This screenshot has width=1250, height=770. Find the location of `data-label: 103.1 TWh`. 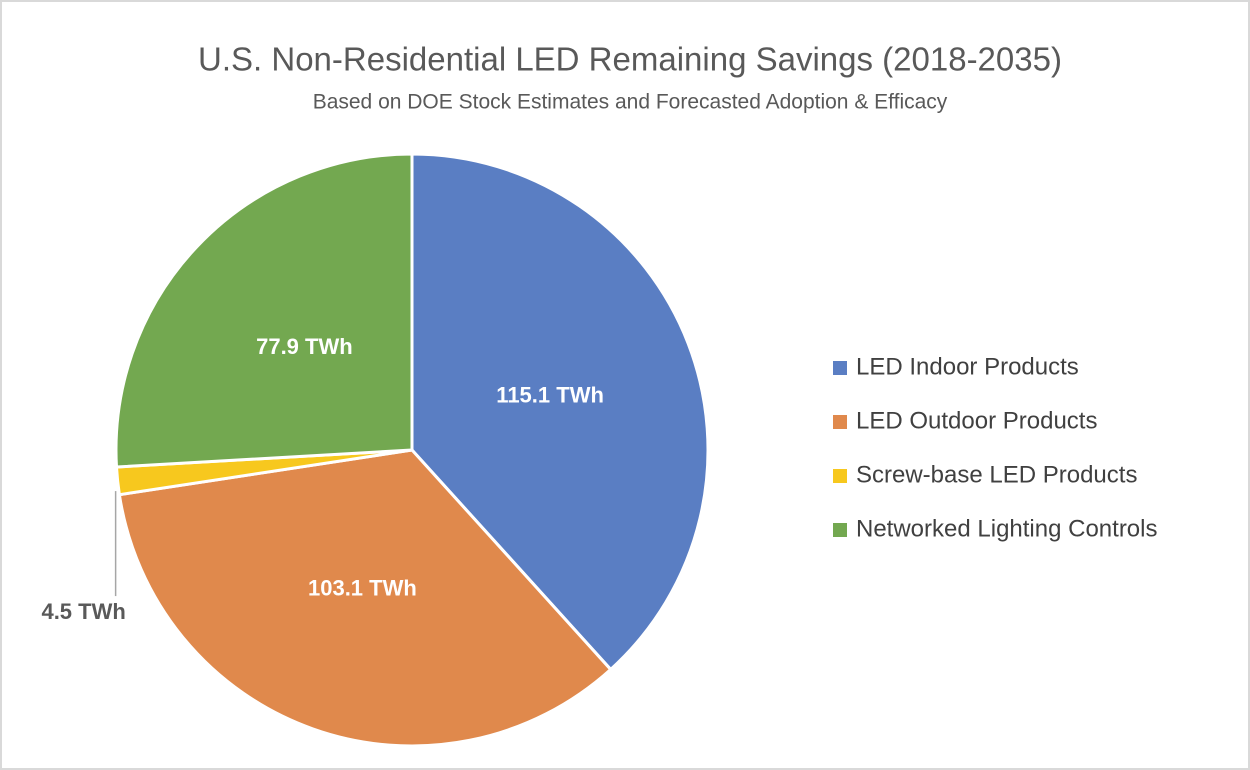

data-label: 103.1 TWh is located at coordinates (362, 587).